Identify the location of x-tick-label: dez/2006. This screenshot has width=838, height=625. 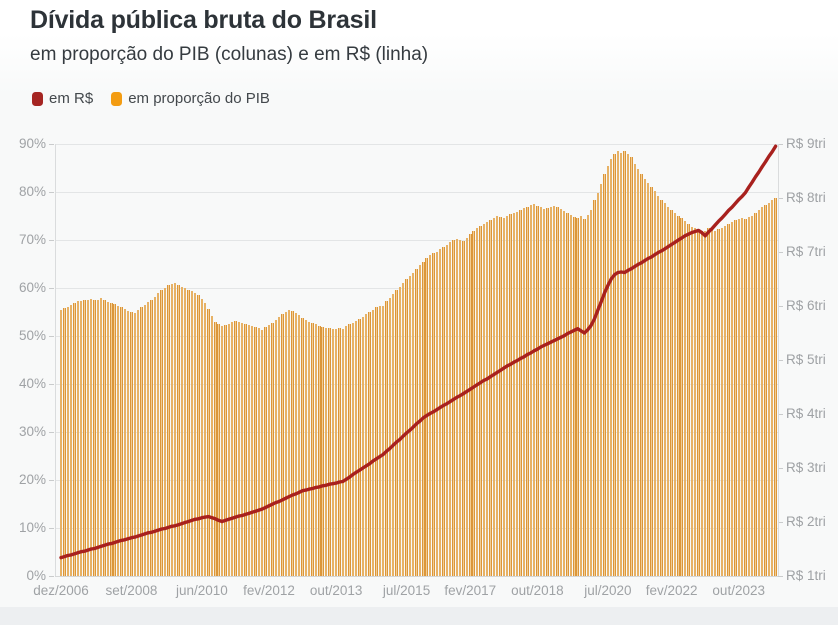
(61, 590).